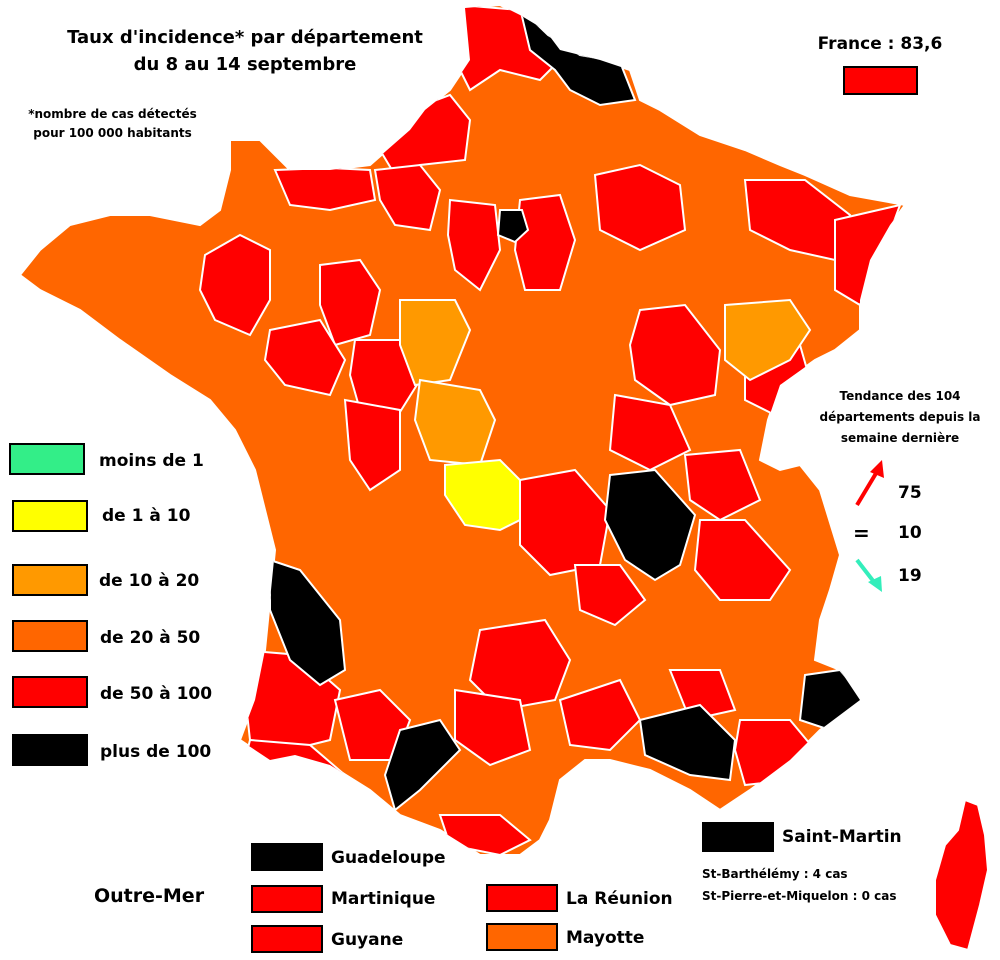  What do you see at coordinates (610, 595) in the screenshot?
I see `dept-red-haute-loire` at bounding box center [610, 595].